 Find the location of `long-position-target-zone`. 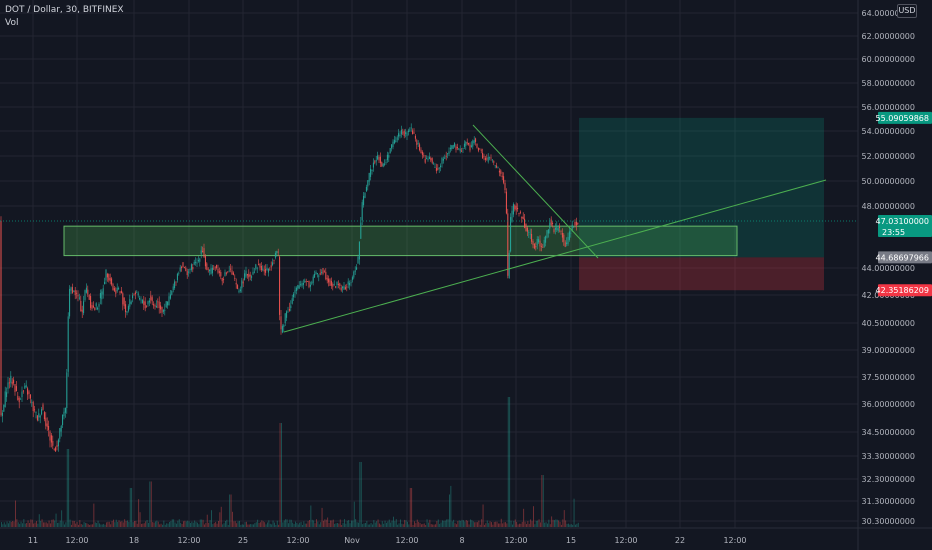

long-position-target-zone is located at coordinates (701, 187).